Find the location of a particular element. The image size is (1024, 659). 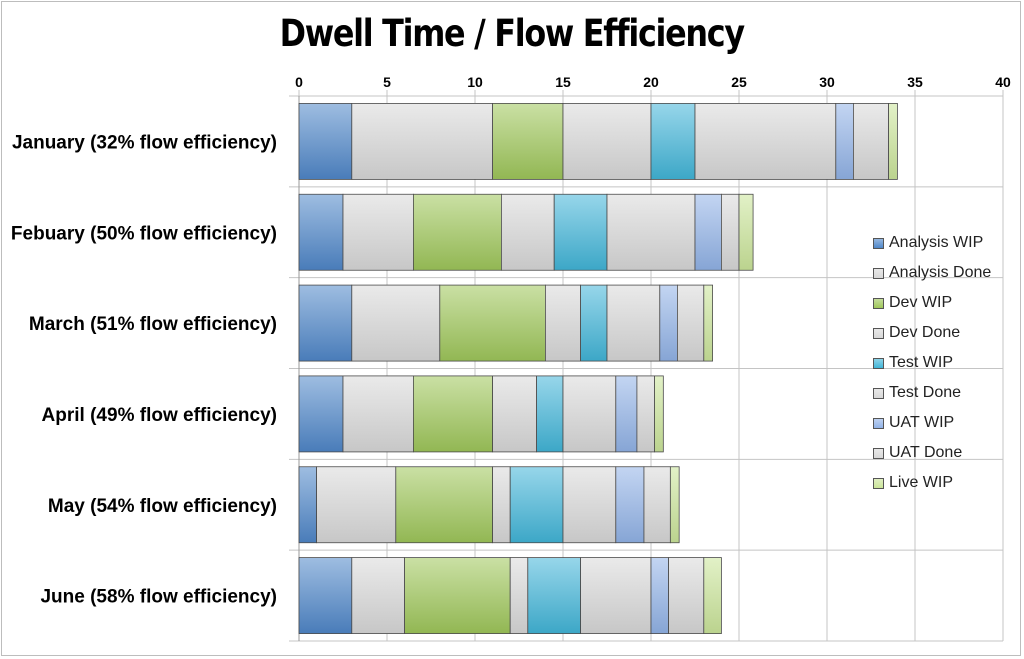

legend-label: UAT WIP is located at coordinates (922, 422).